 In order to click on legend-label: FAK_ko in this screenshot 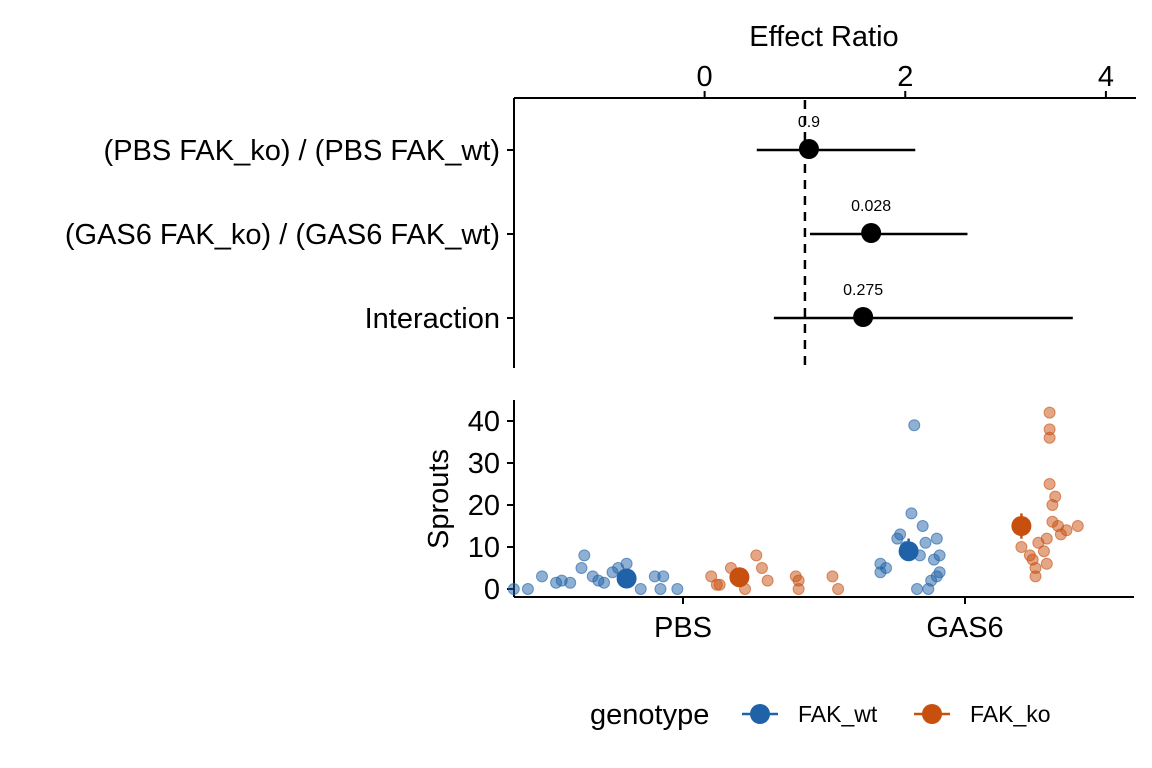, I will do `click(1010, 714)`.